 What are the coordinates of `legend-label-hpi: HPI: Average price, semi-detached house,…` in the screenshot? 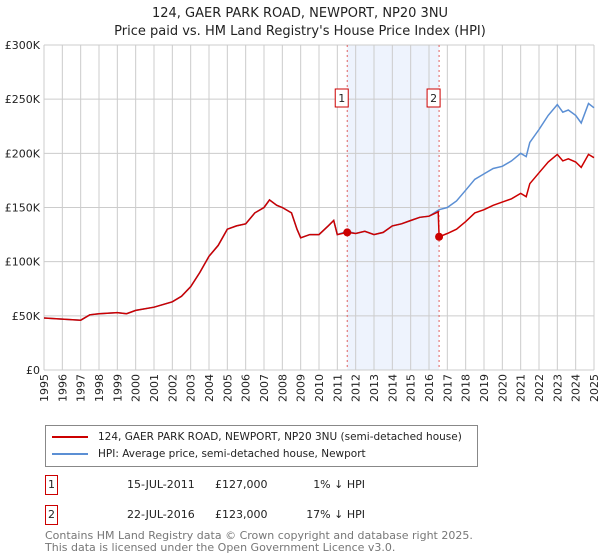 It's located at (232, 454).